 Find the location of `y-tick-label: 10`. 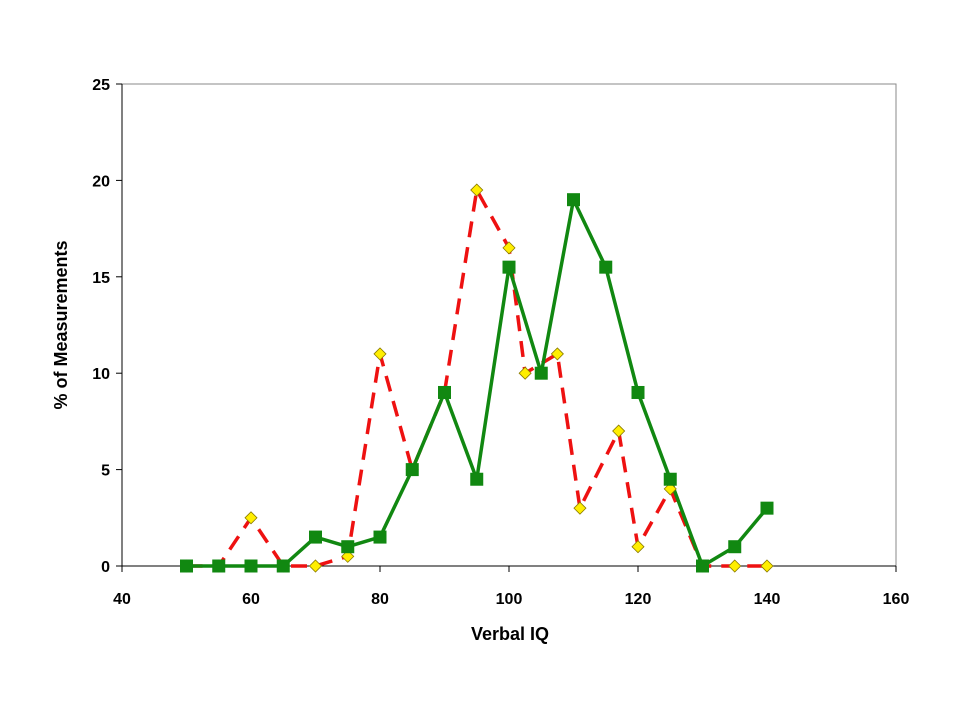

y-tick-label: 10 is located at coordinates (101, 374).